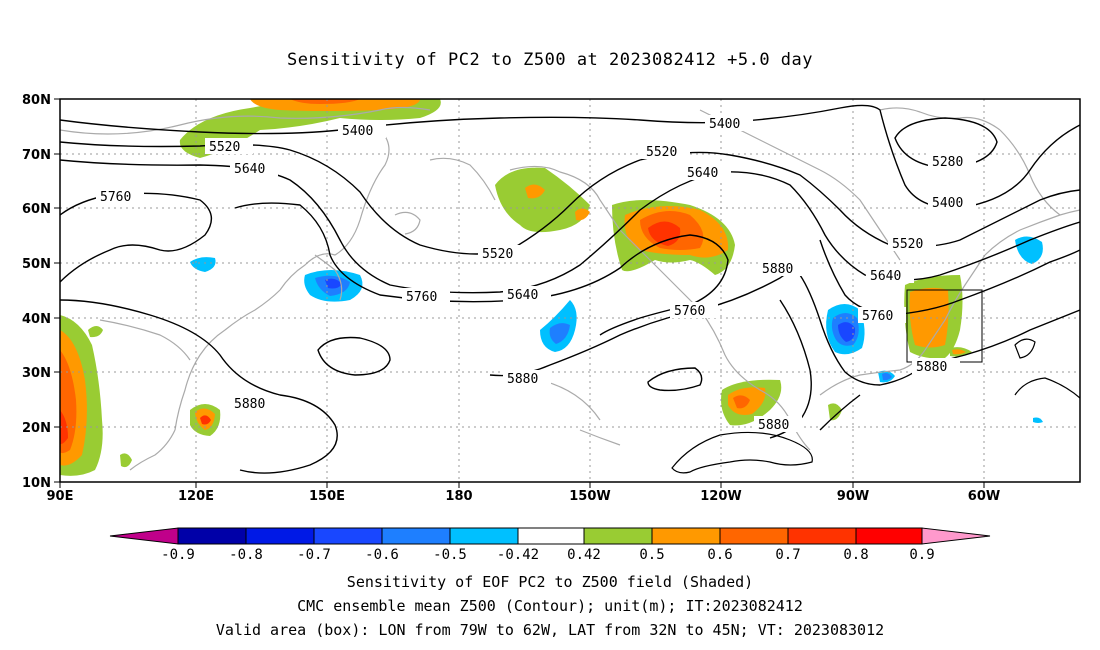 This screenshot has width=1100, height=650. Describe the element at coordinates (36, 209) in the screenshot. I see `lat-label-60n: 60N` at that location.